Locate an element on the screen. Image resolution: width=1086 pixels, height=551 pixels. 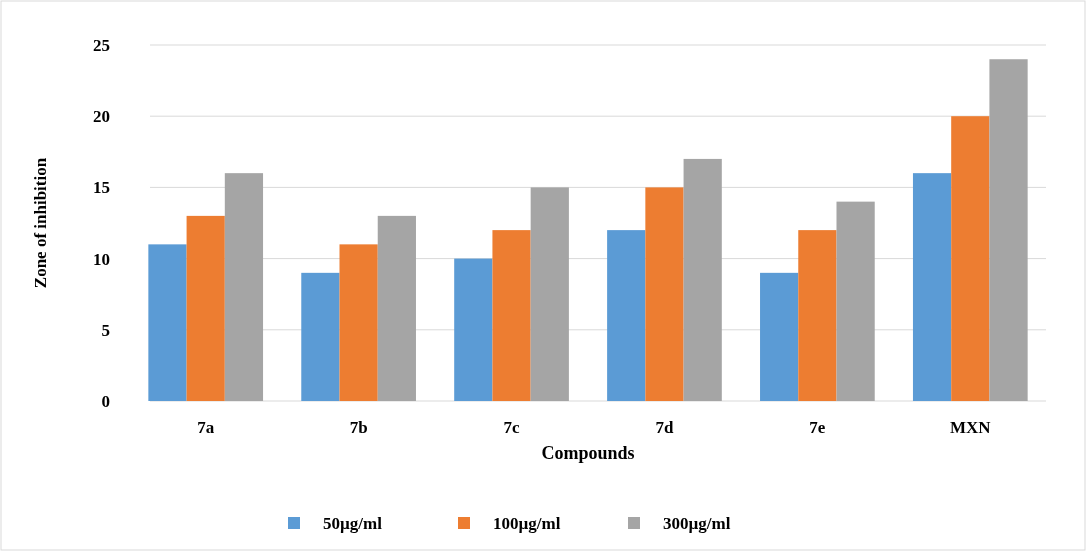
legend-label: 100µg/ml is located at coordinates (527, 523).